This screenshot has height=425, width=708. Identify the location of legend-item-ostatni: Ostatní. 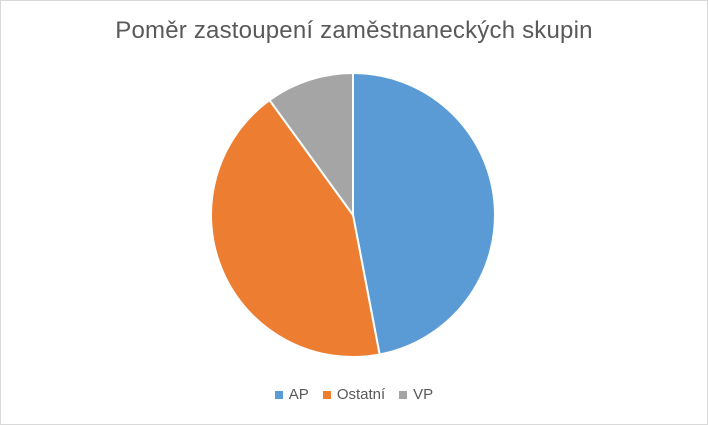
(354, 394).